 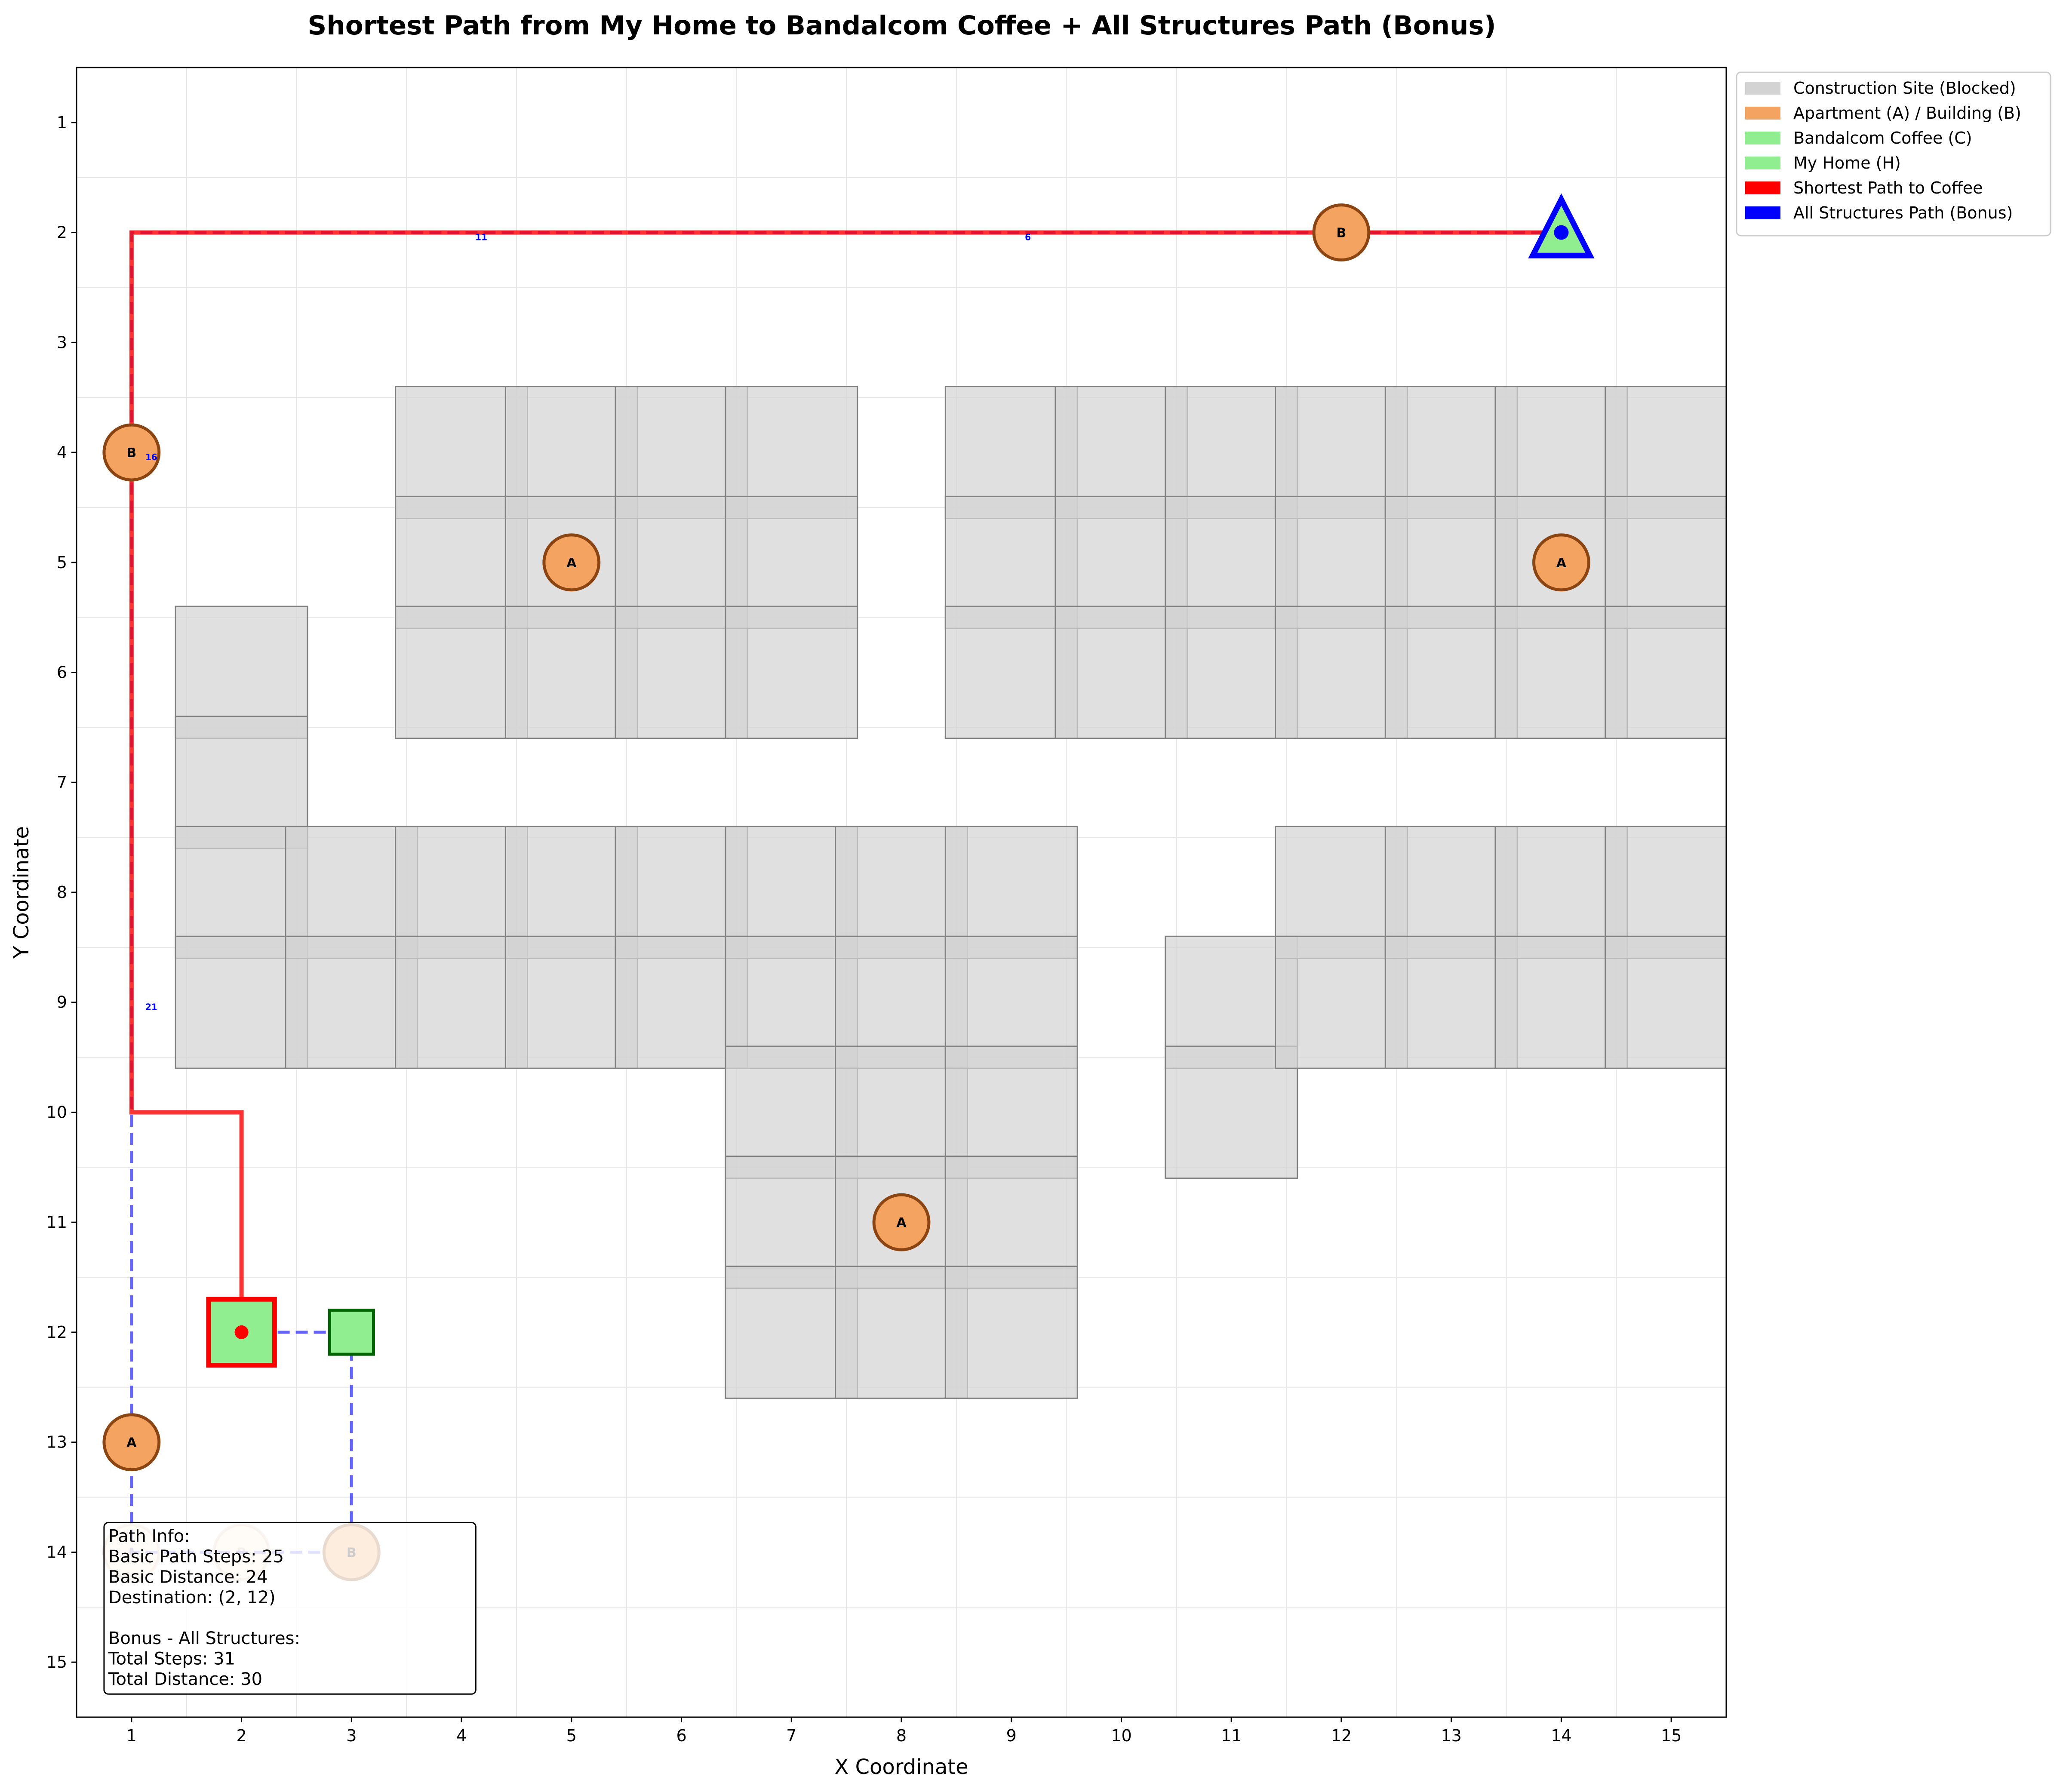 I want to click on x-tick-label: 6, so click(x=681, y=1736).